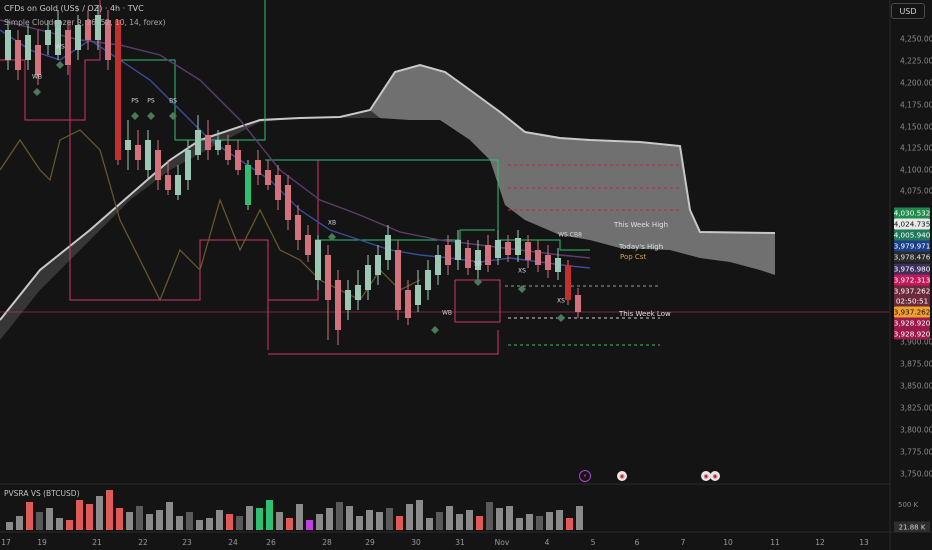 The height and width of the screenshot is (550, 932). Describe the element at coordinates (522, 271) in the screenshot. I see `signal-label: XS` at that location.